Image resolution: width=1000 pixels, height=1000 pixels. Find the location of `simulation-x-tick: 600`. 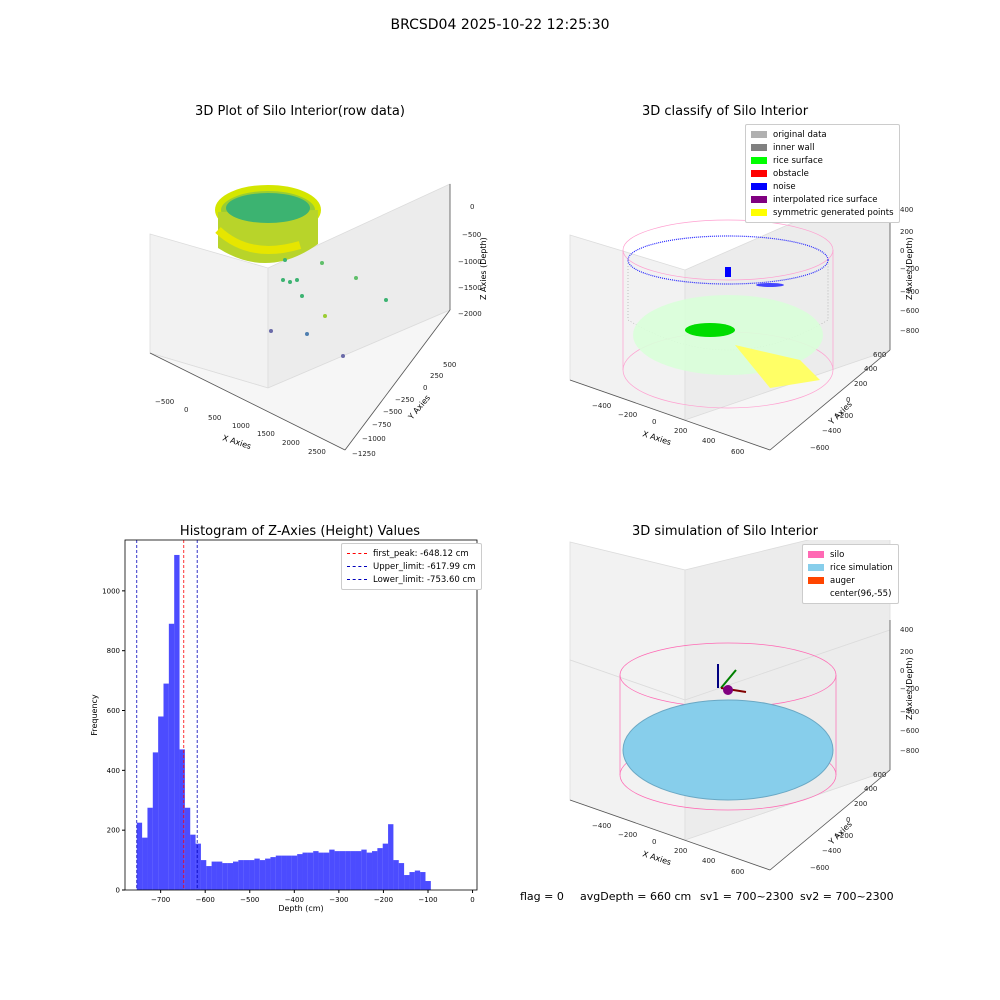

simulation-x-tick: 600 is located at coordinates (737, 872).